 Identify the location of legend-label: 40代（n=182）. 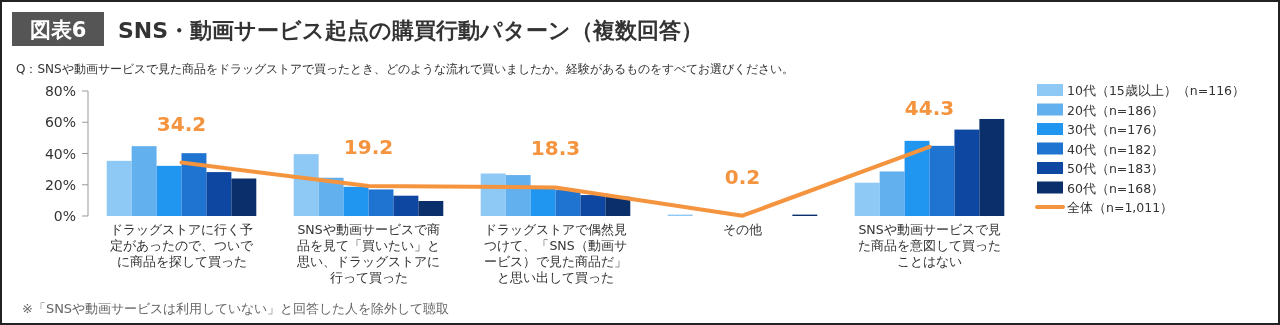
(1116, 149).